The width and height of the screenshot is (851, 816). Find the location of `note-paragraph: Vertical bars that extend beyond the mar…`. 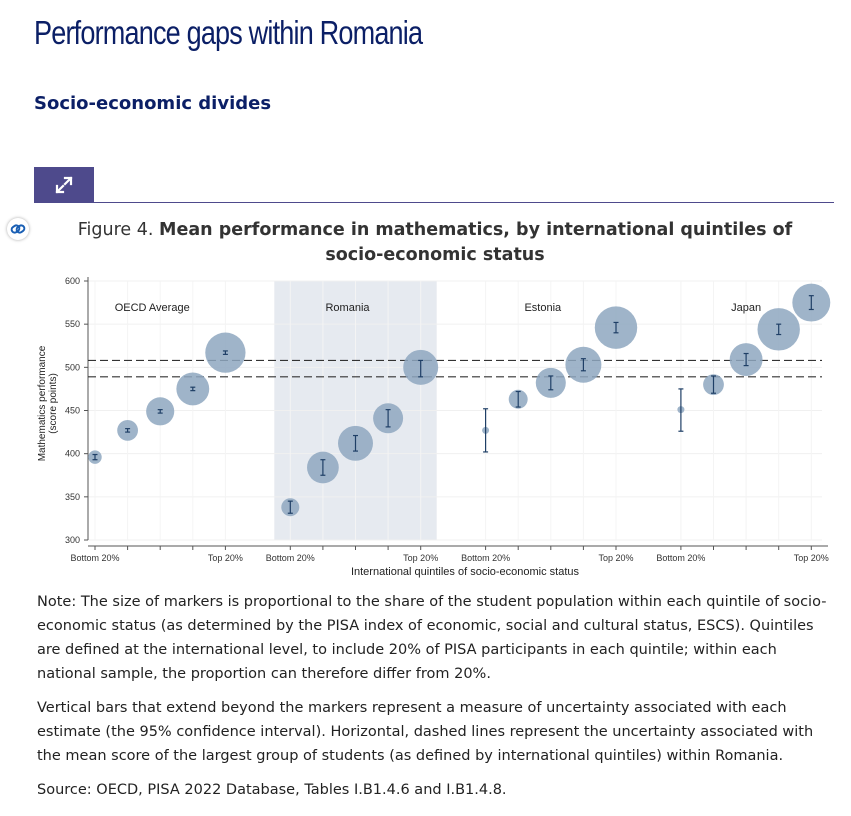

note-paragraph: Vertical bars that extend beyond the mar… is located at coordinates (425, 732).